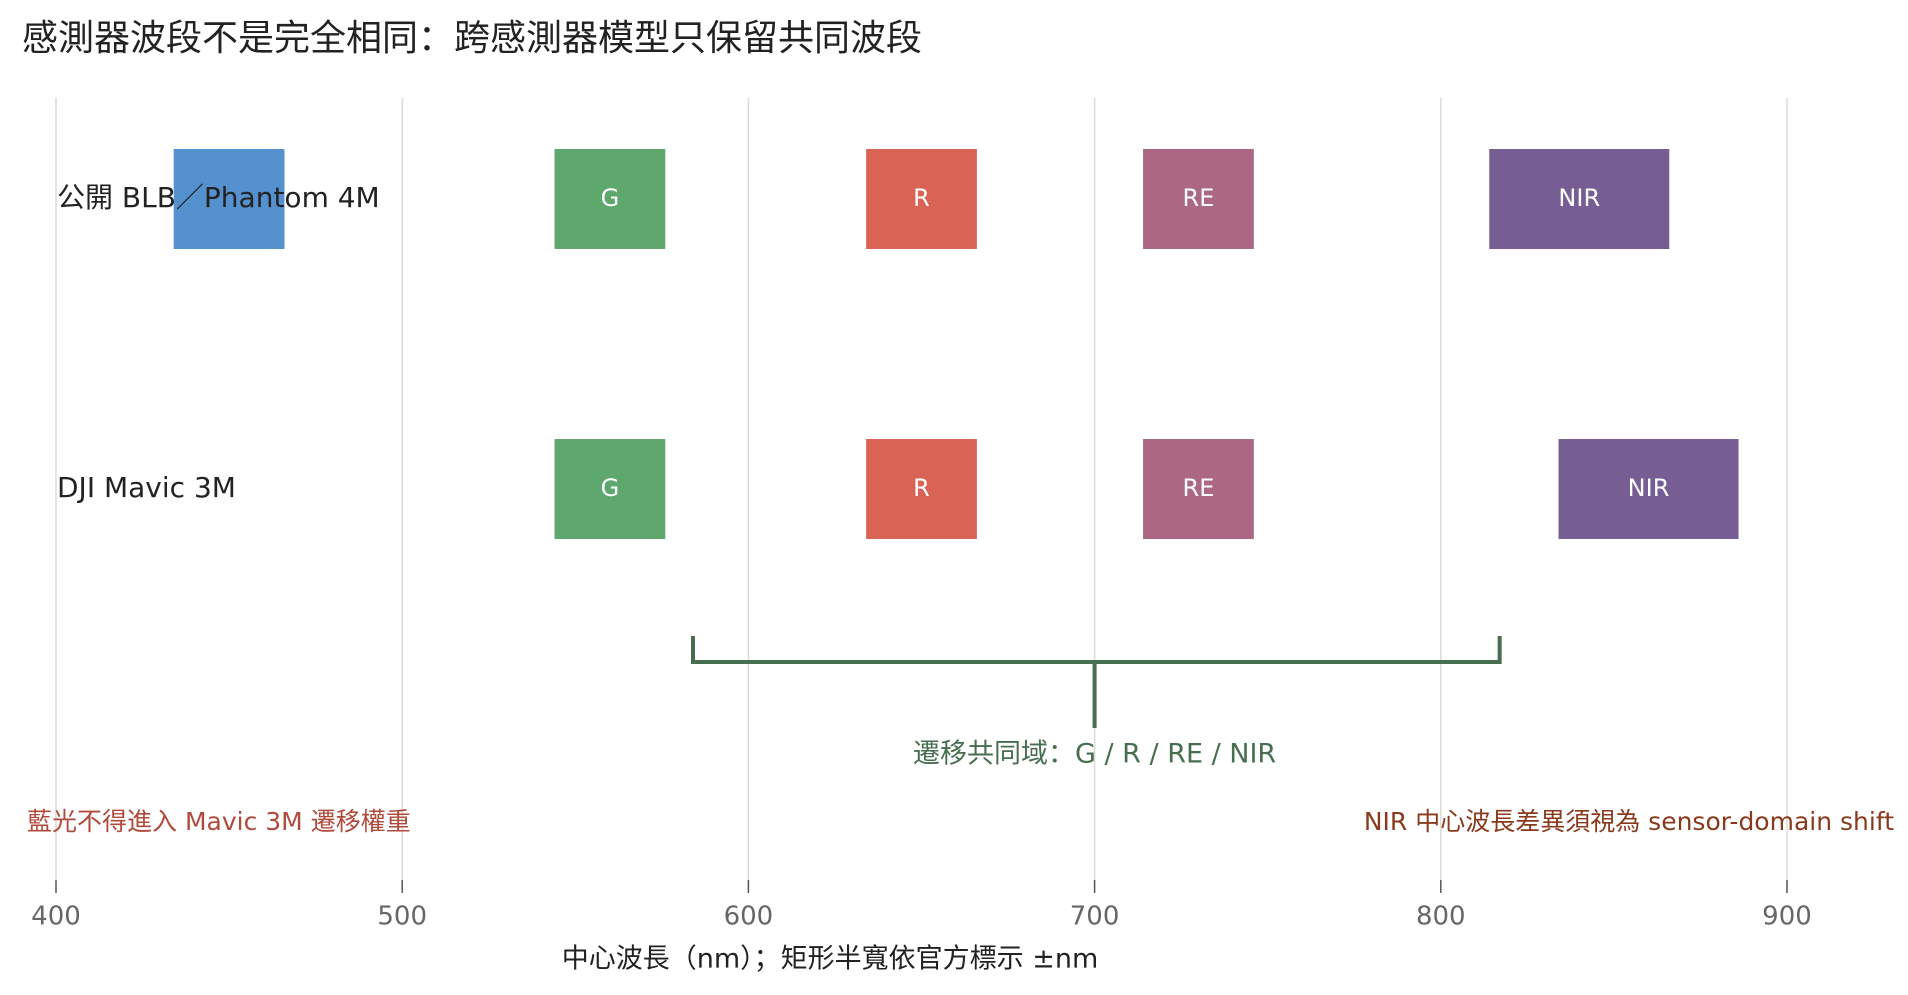 The height and width of the screenshot is (995, 1908). What do you see at coordinates (749, 917) in the screenshot?
I see `x-tick-label: 600` at bounding box center [749, 917].